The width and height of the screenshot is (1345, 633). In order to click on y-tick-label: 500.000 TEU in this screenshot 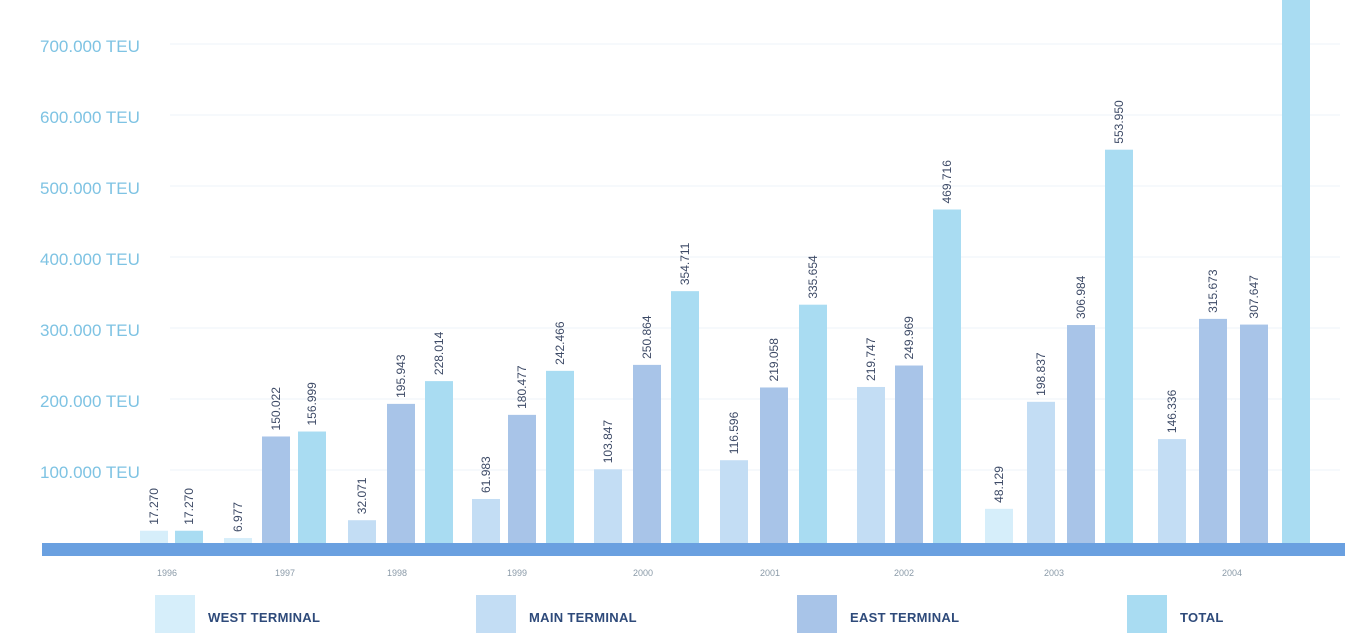, I will do `click(90, 188)`.